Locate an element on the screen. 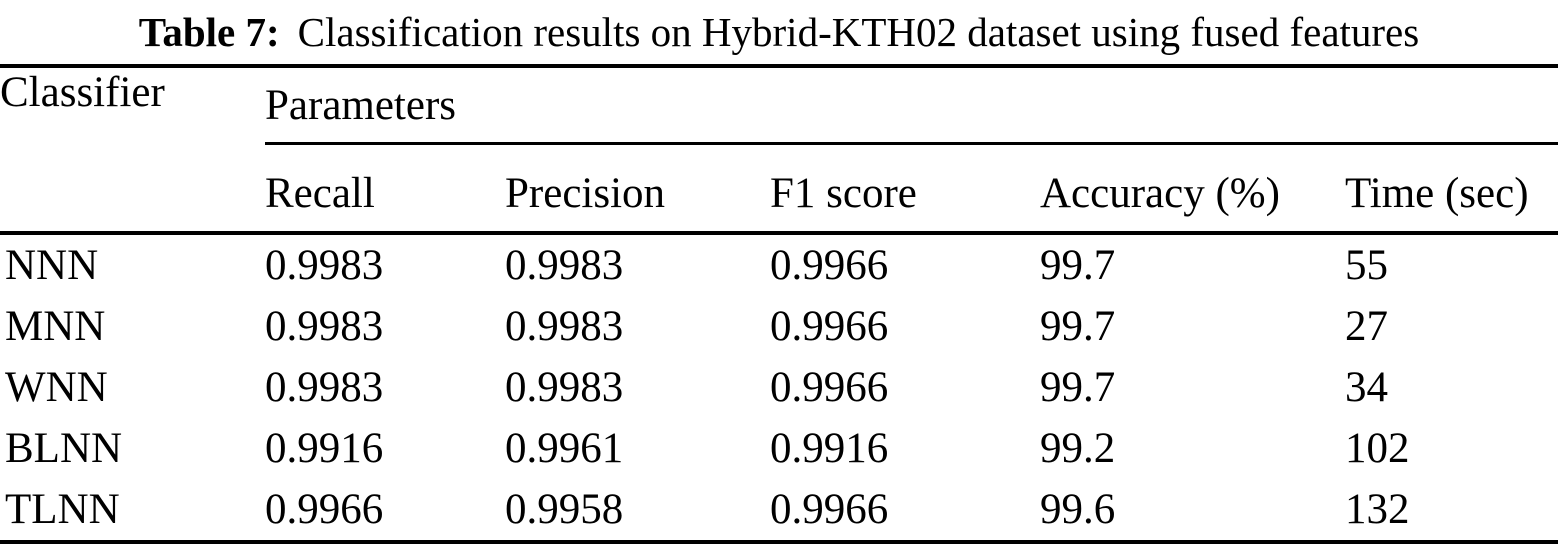  column-header-recall: Recall is located at coordinates (320, 193).